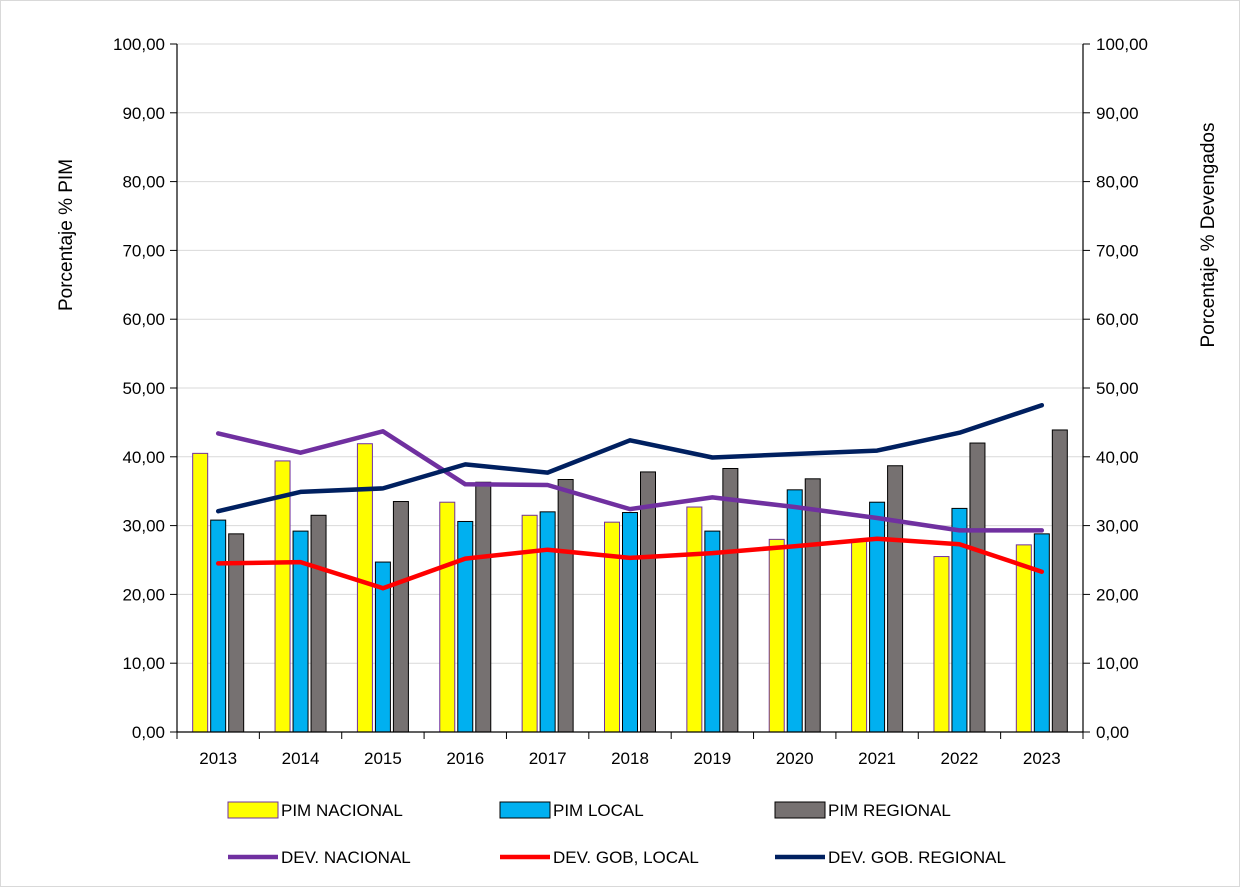 This screenshot has height=892, width=1240. Describe the element at coordinates (1117, 663) in the screenshot. I see `y2-tick-label: 10,00` at that location.